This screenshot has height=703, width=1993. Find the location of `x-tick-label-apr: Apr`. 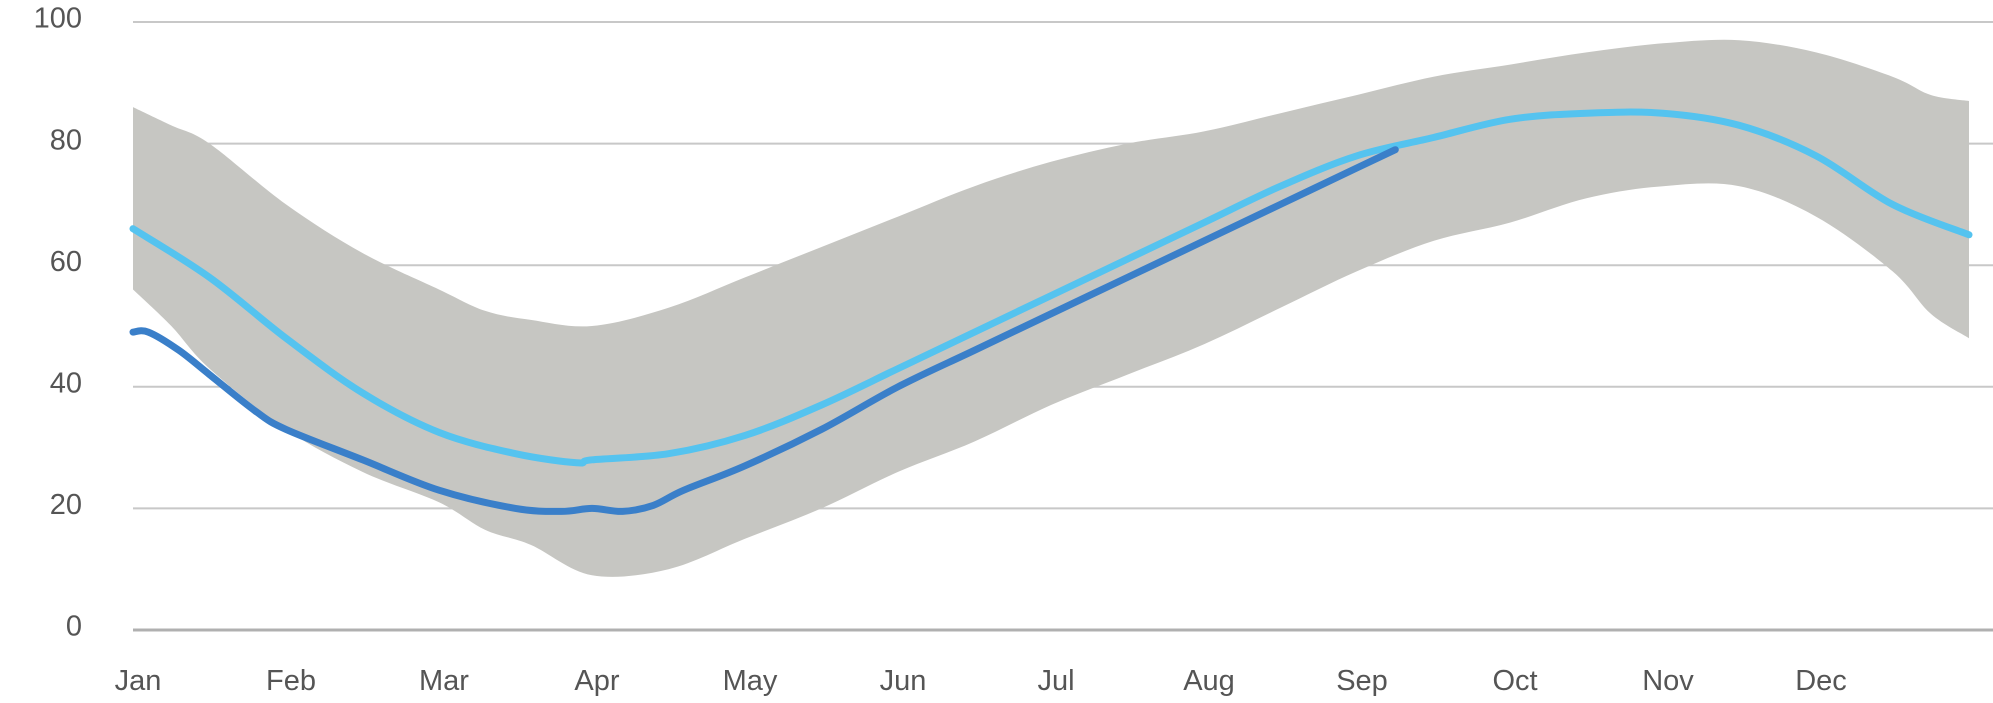

x-tick-label-apr: Apr is located at coordinates (596, 681).